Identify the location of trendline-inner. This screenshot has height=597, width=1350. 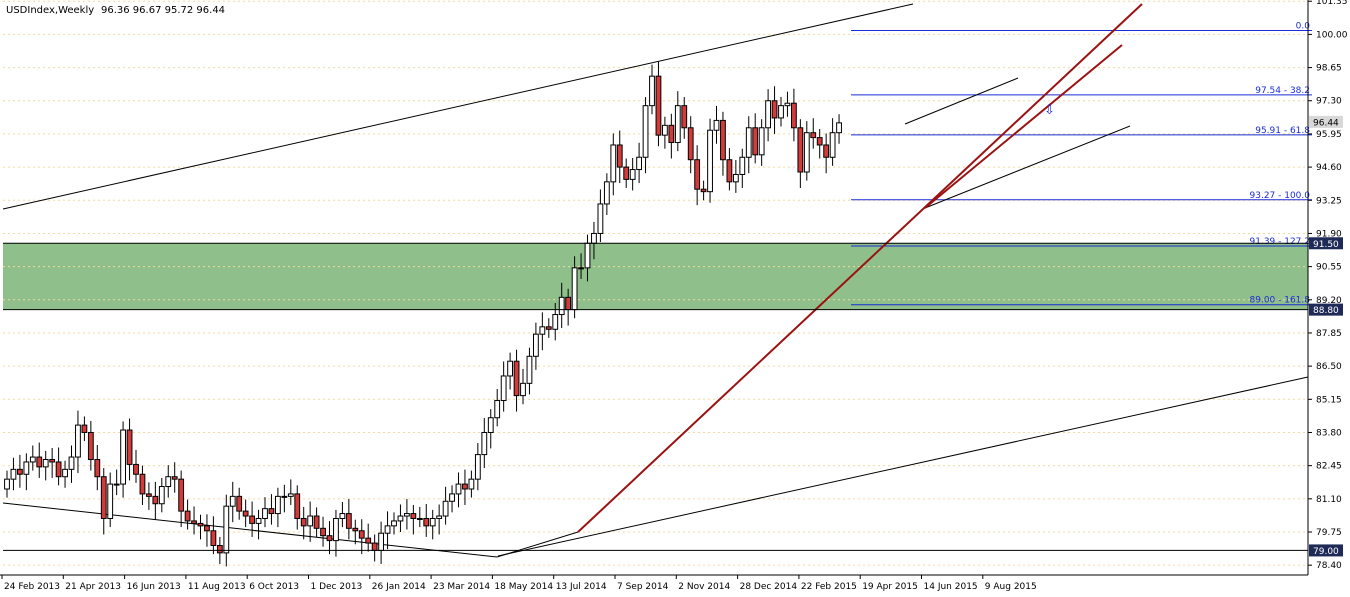
(1023, 126).